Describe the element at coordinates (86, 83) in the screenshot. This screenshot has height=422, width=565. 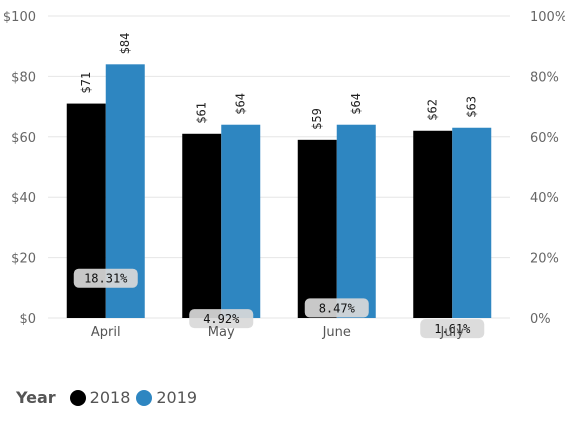
I see `data-label: $71` at that location.